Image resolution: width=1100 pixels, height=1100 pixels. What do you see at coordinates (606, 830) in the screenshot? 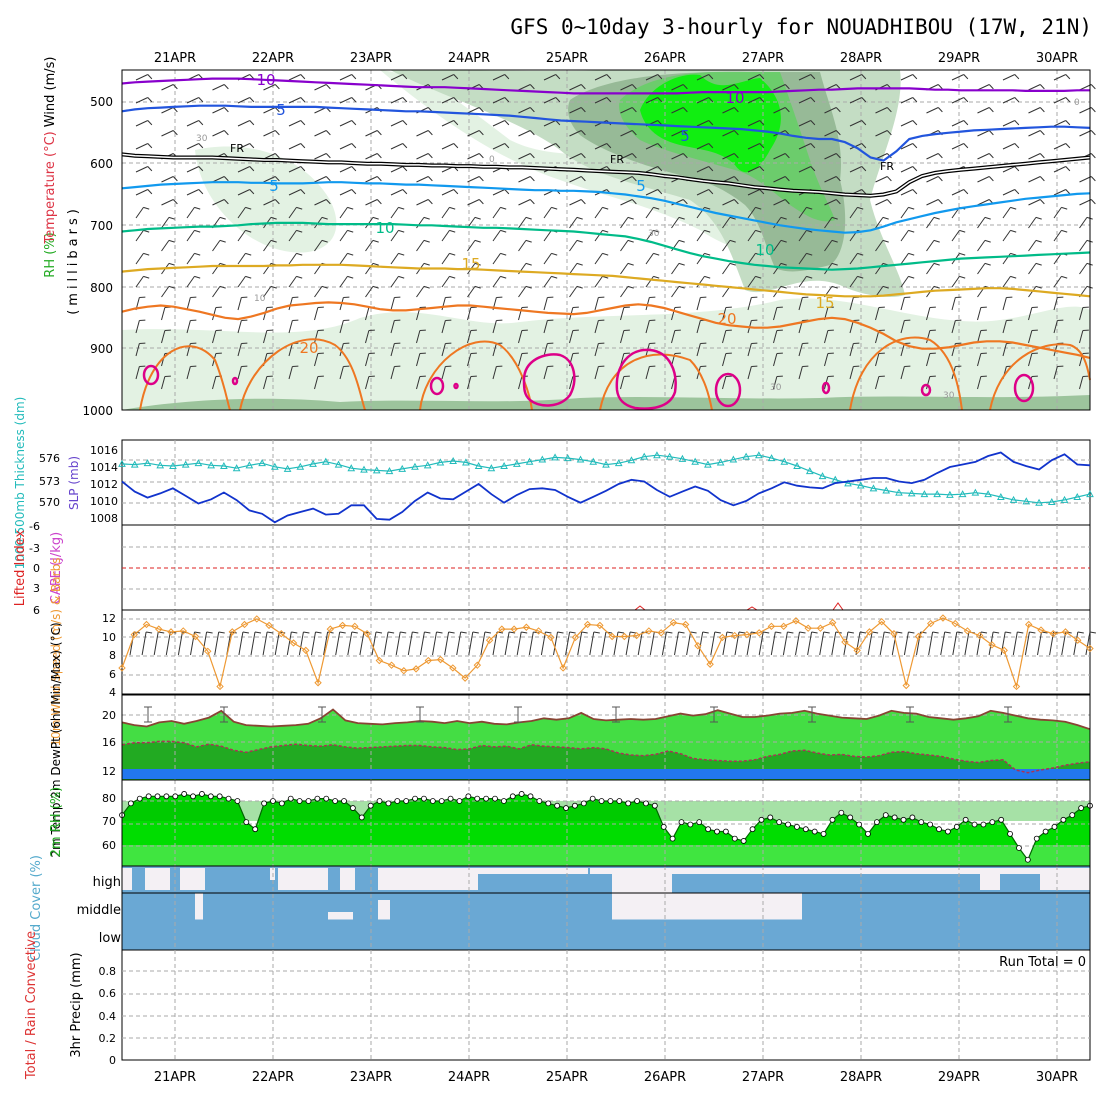
I see `rh2m-area` at bounding box center [606, 830].